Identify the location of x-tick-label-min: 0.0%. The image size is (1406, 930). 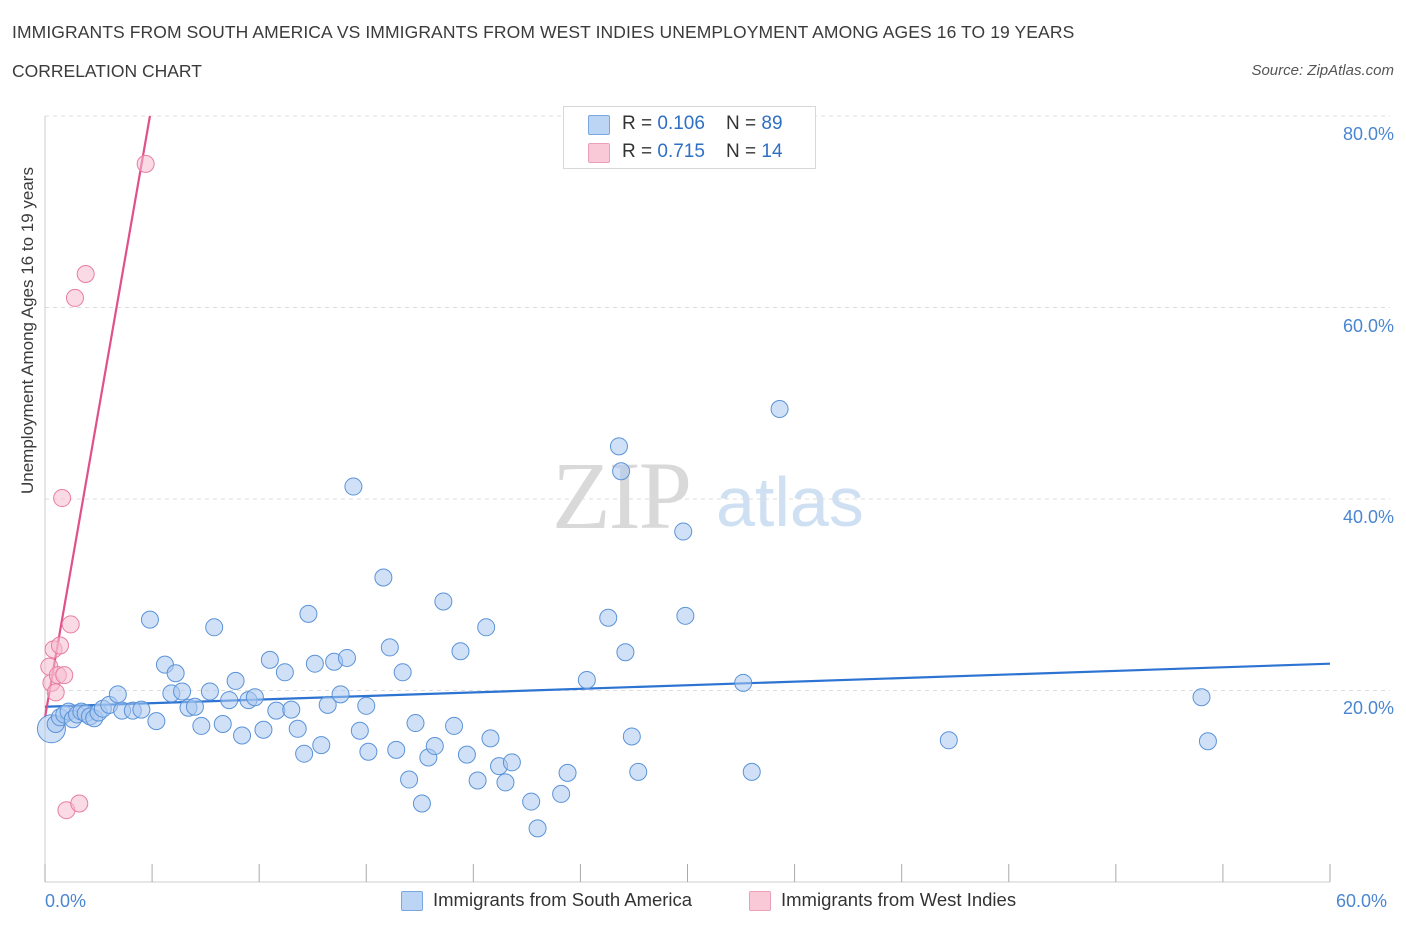
(66, 901).